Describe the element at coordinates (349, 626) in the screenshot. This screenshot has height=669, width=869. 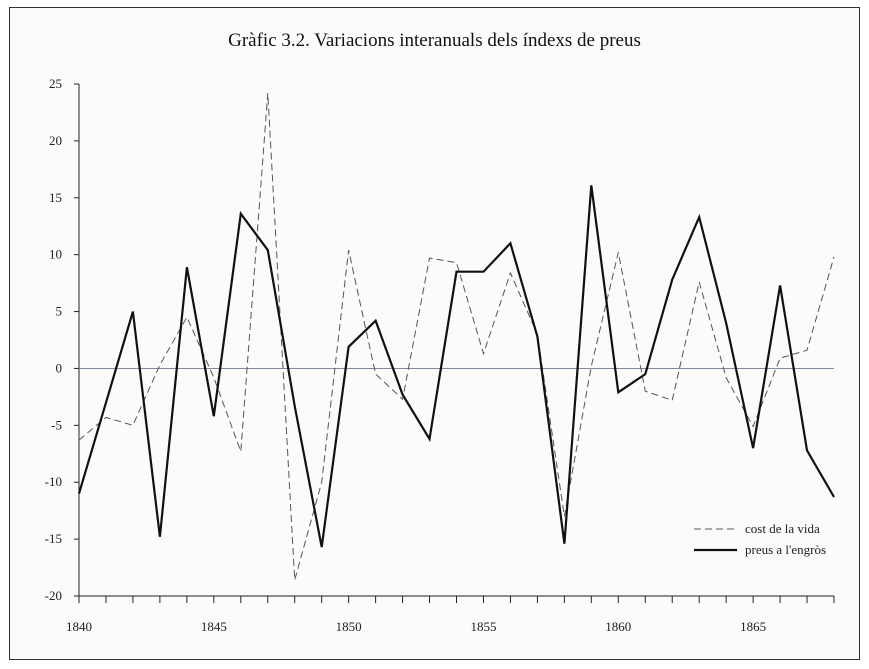
I see `x-tick-label: 1850` at that location.